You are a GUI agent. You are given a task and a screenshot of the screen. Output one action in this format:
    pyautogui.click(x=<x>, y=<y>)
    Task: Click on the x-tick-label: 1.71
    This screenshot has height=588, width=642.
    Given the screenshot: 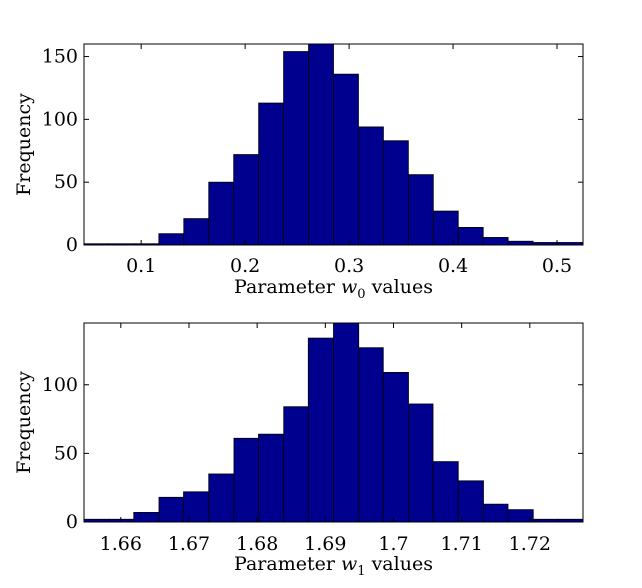 What is the action you would take?
    pyautogui.click(x=462, y=544)
    